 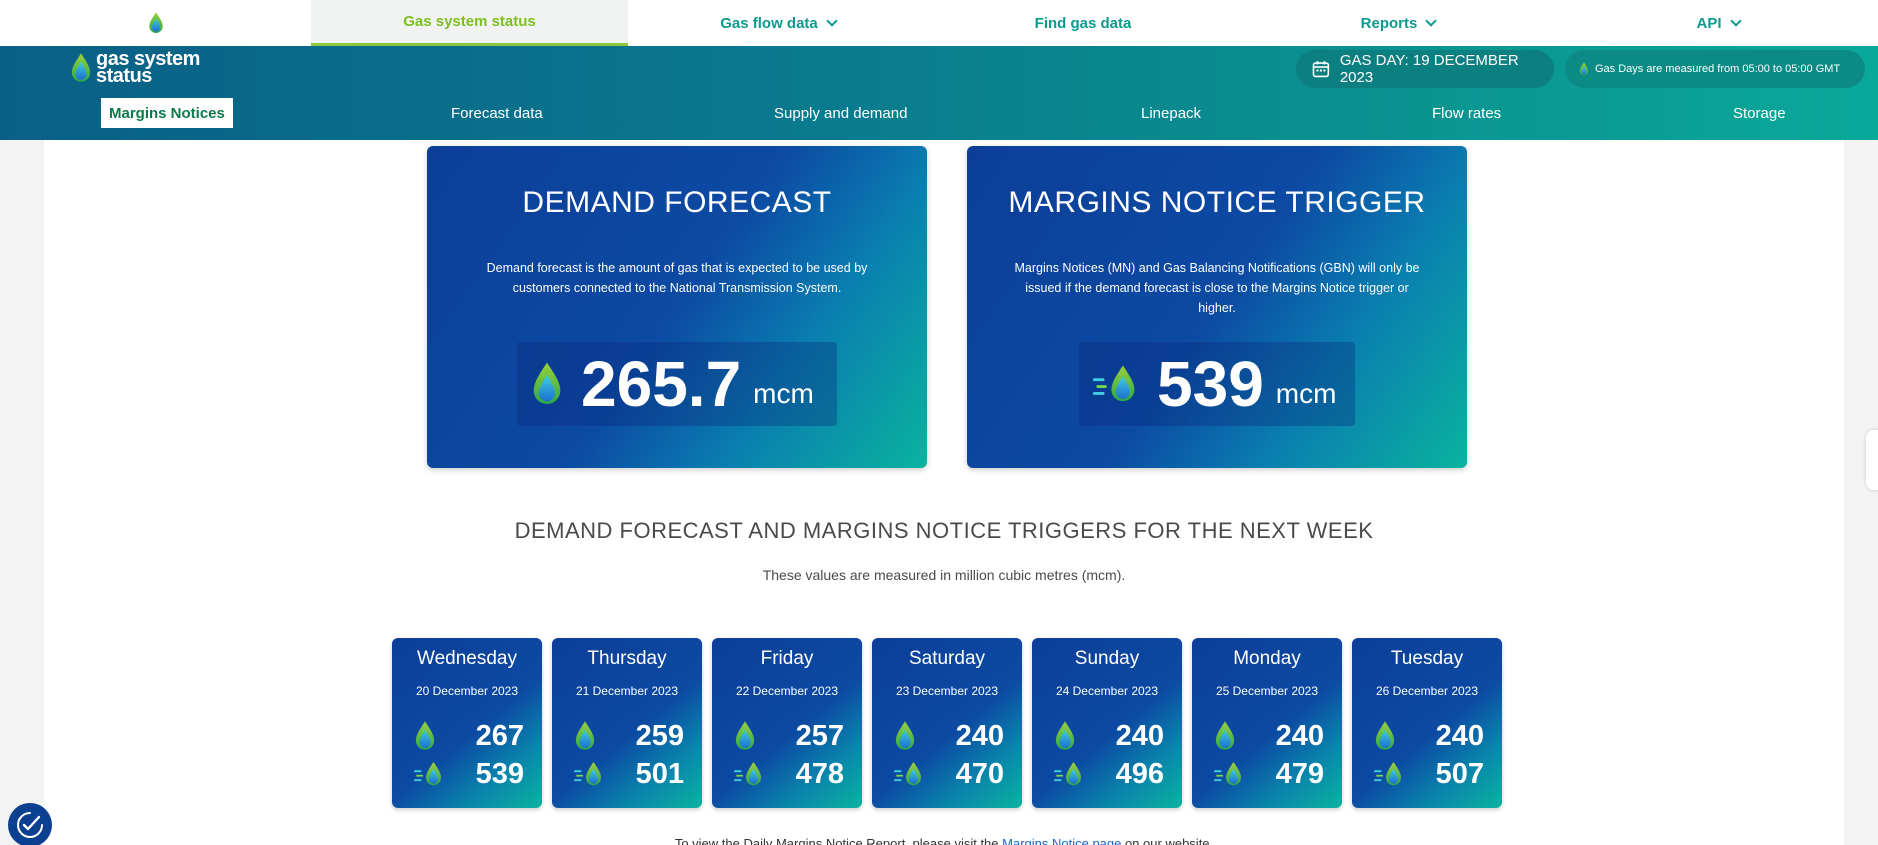 I want to click on demand-forecast-value: 265.7, so click(x=661, y=384).